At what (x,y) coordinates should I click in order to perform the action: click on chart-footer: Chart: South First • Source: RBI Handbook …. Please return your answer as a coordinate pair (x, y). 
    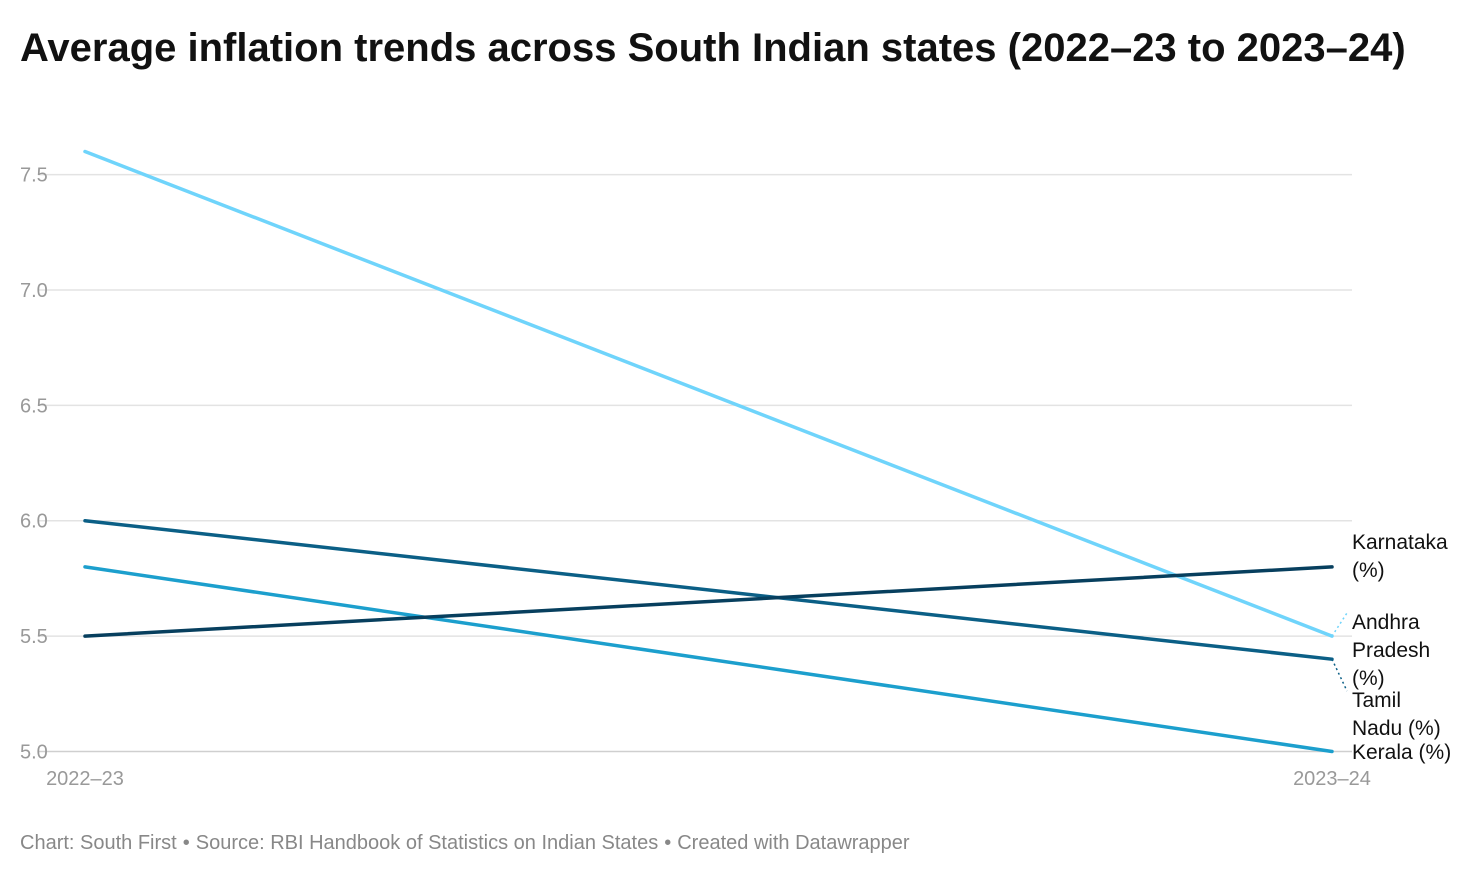
    Looking at the image, I should click on (465, 843).